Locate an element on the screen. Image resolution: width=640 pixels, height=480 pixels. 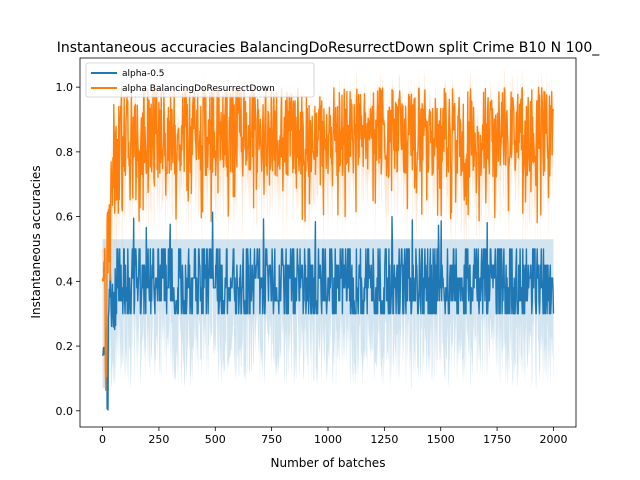
y-axis: 0.0 0.2 0.4 0.6 0.8 1.0 is located at coordinates (68, 249).